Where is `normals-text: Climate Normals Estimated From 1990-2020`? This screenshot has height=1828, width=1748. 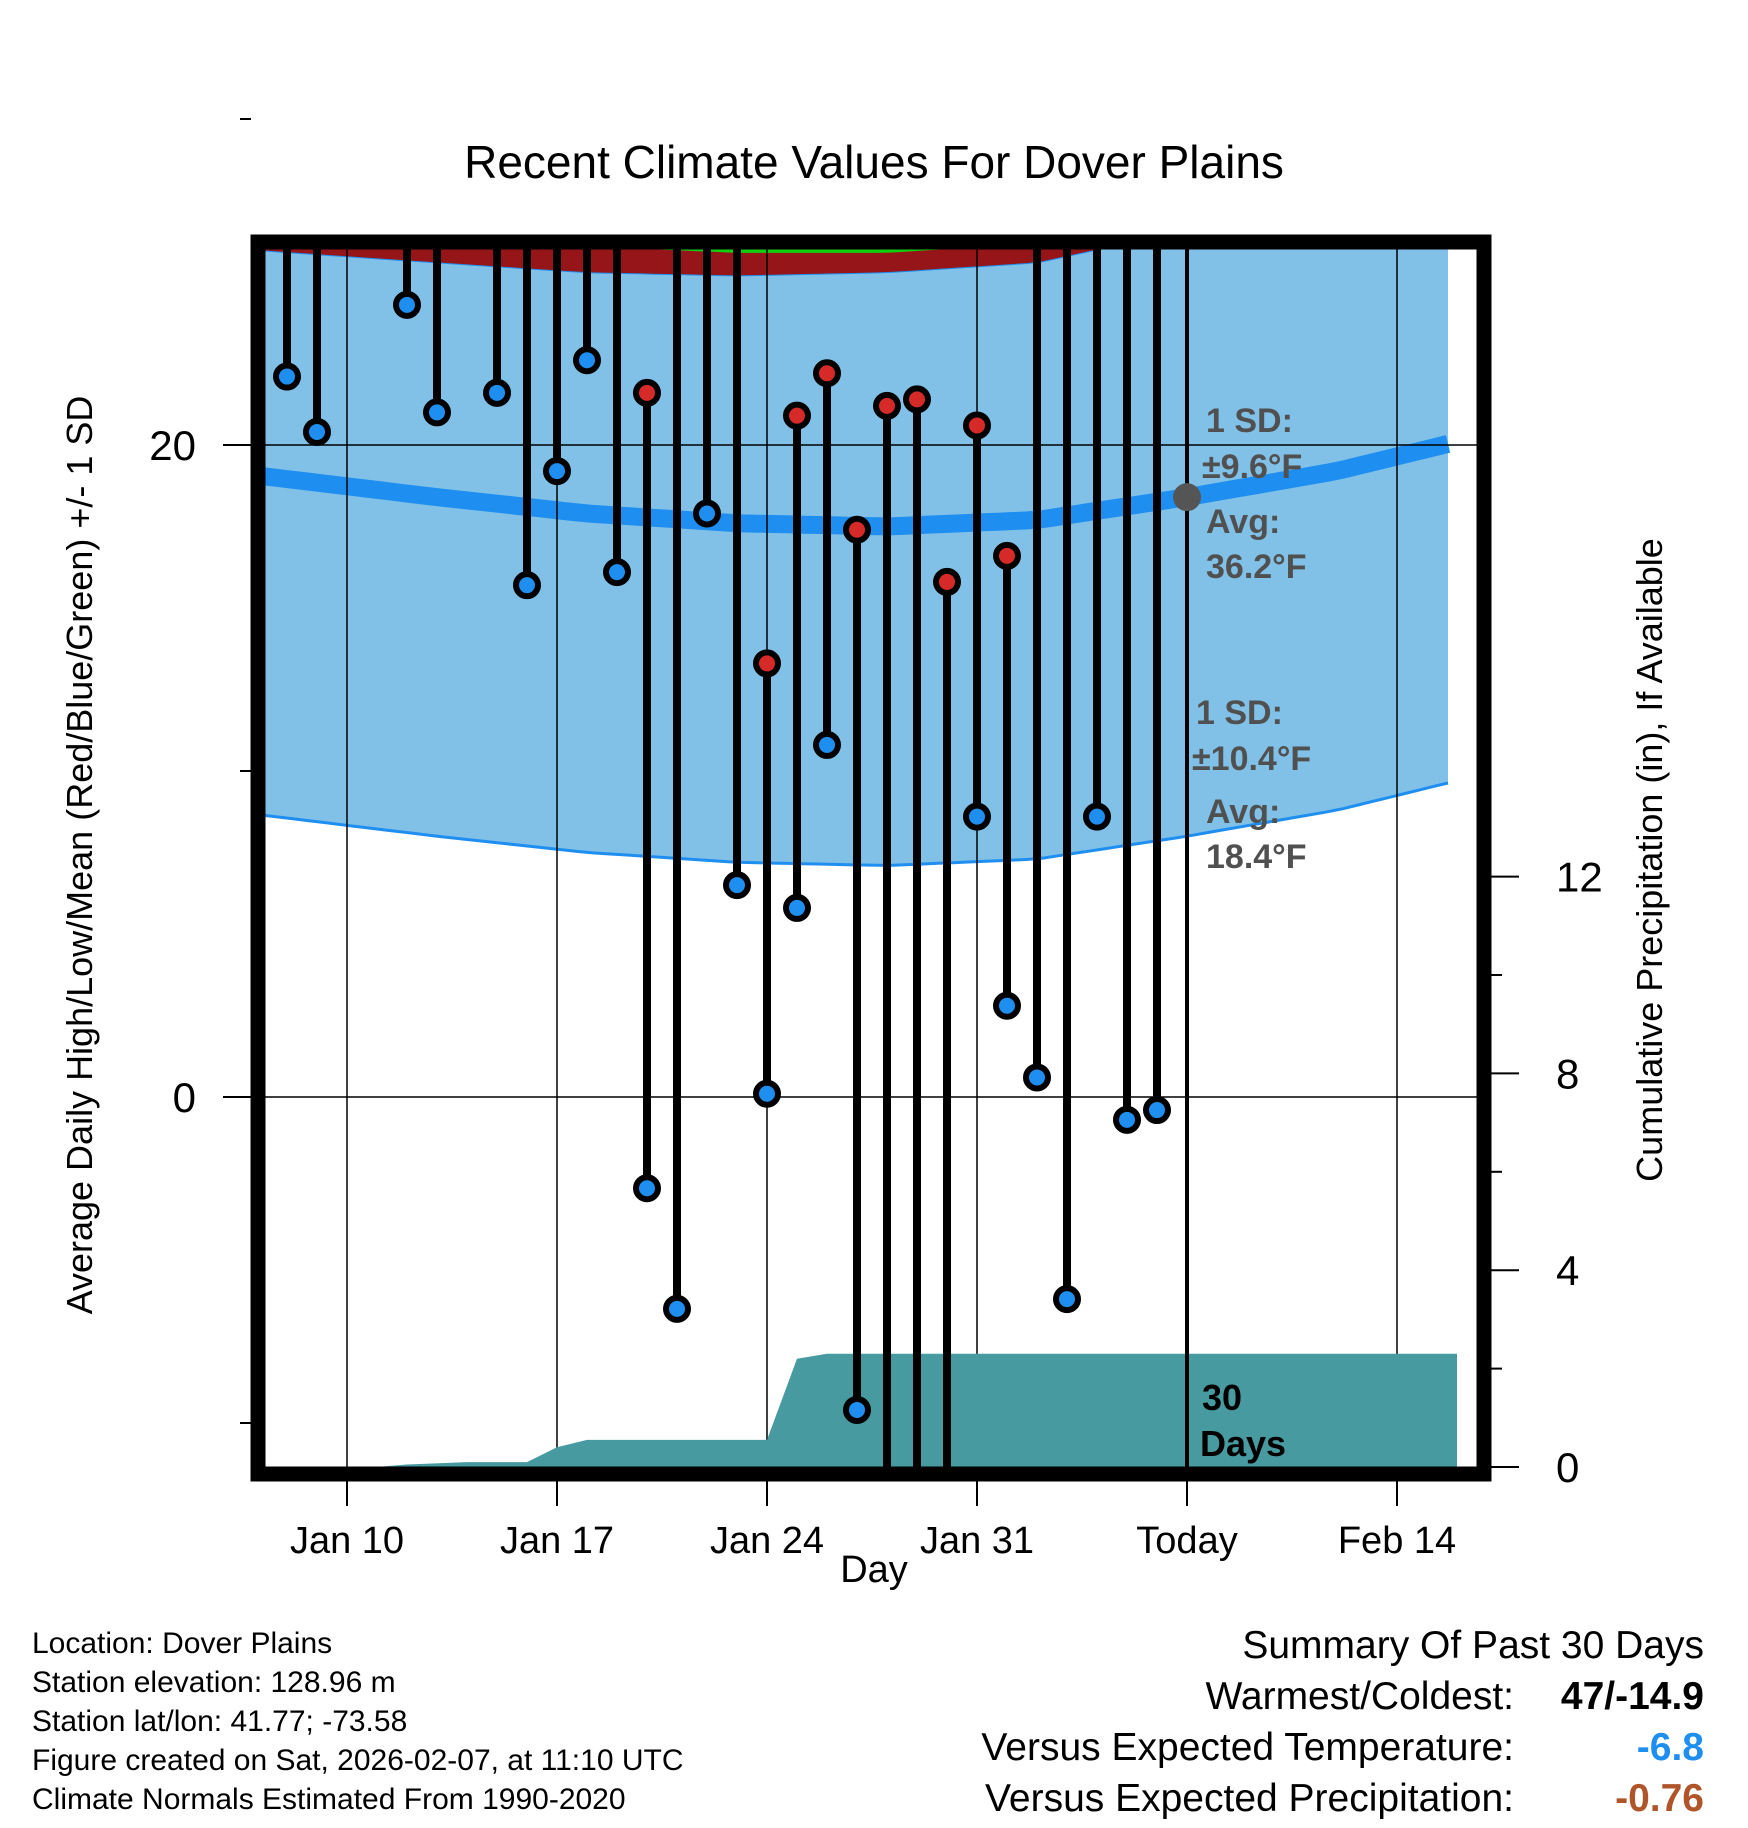
normals-text: Climate Normals Estimated From 1990-2020 is located at coordinates (329, 1799).